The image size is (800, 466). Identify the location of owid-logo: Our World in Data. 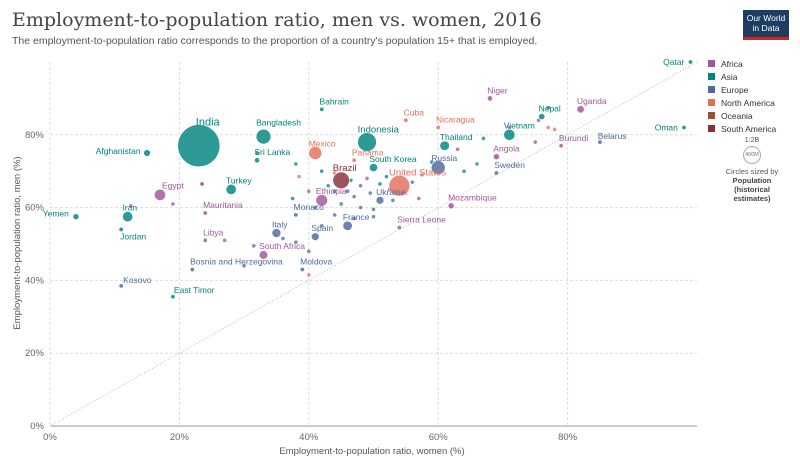
(766, 25).